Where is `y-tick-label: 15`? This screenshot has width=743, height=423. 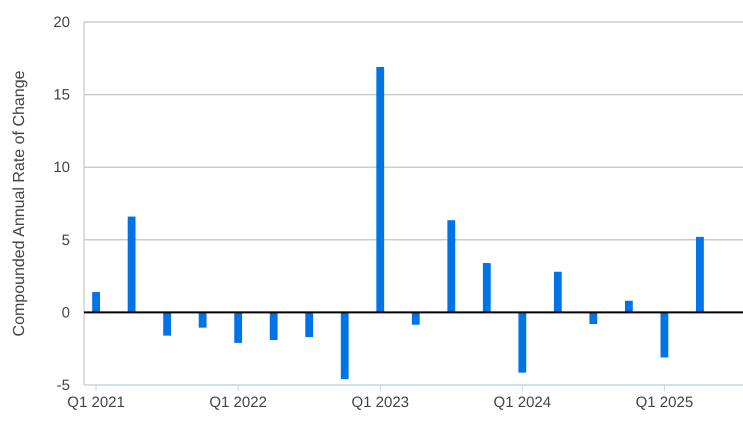 y-tick-label: 15 is located at coordinates (61, 95).